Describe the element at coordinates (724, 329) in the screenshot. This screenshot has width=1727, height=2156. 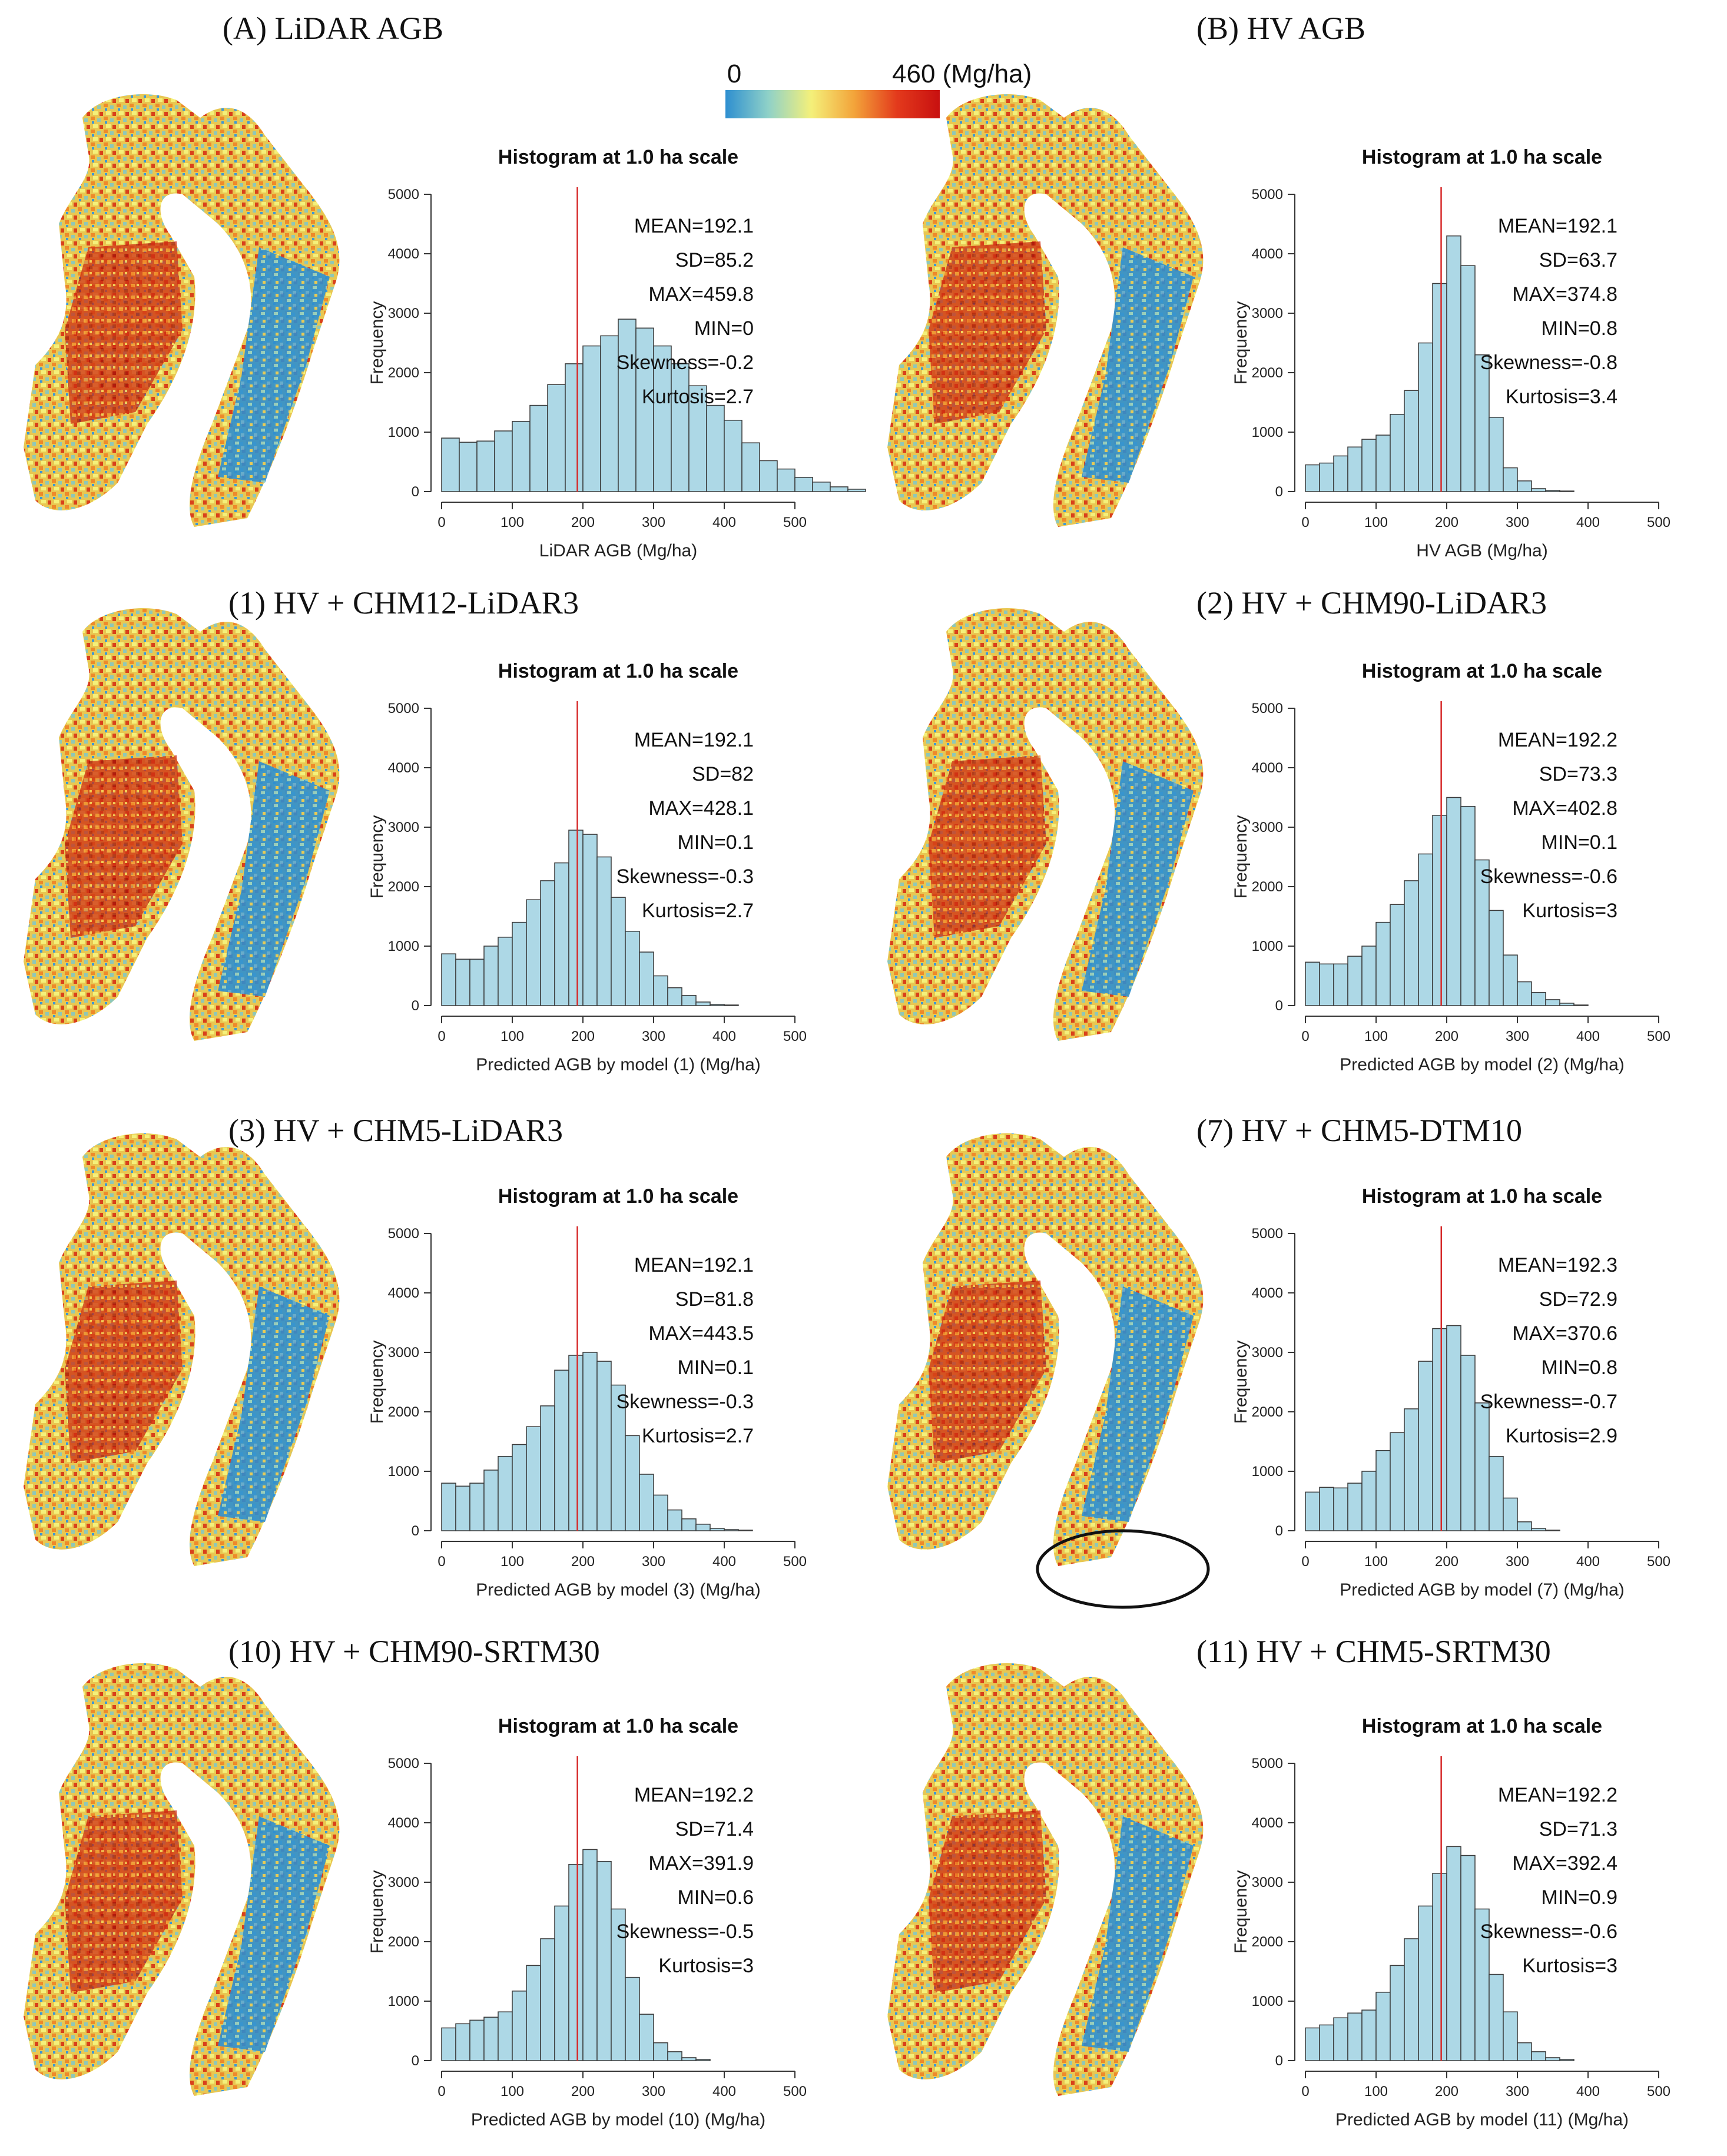
I see `stat-line: MIN=0` at that location.